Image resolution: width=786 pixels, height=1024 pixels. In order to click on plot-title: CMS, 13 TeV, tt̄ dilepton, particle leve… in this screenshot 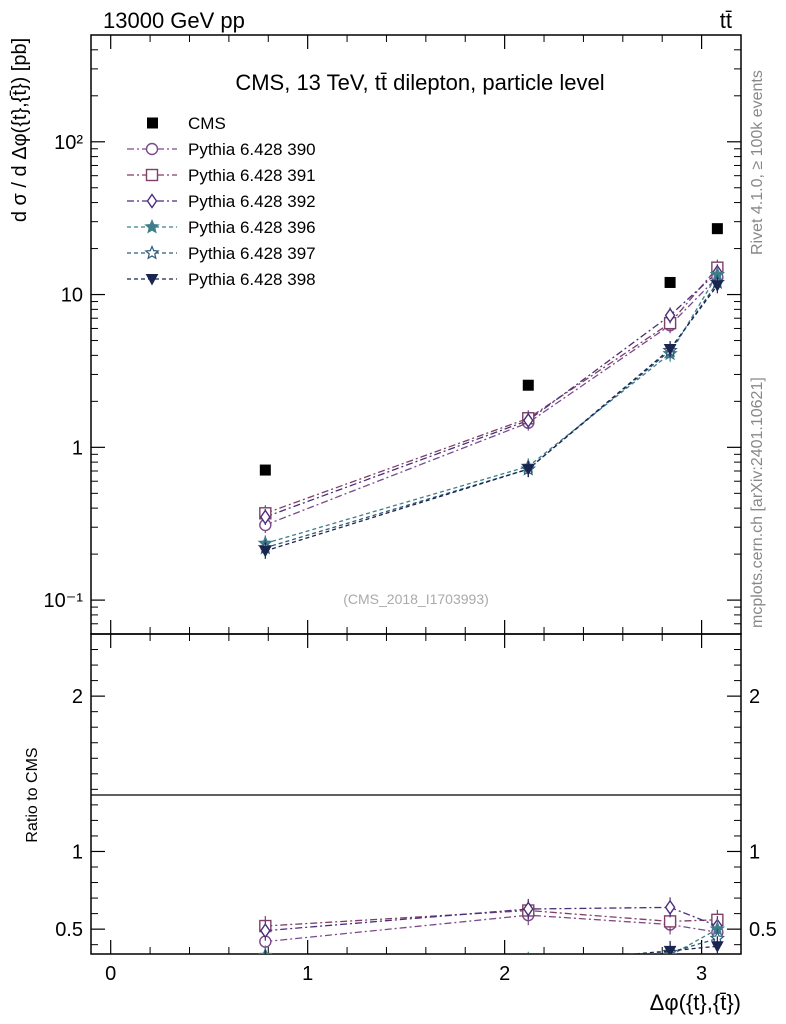, I will do `click(419, 82)`.